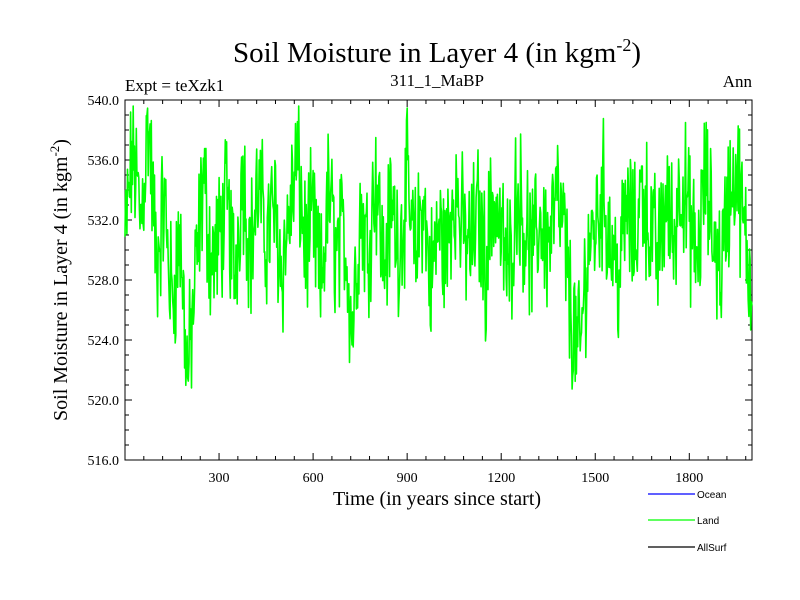  I want to click on chart-title-close: ), so click(636, 53).